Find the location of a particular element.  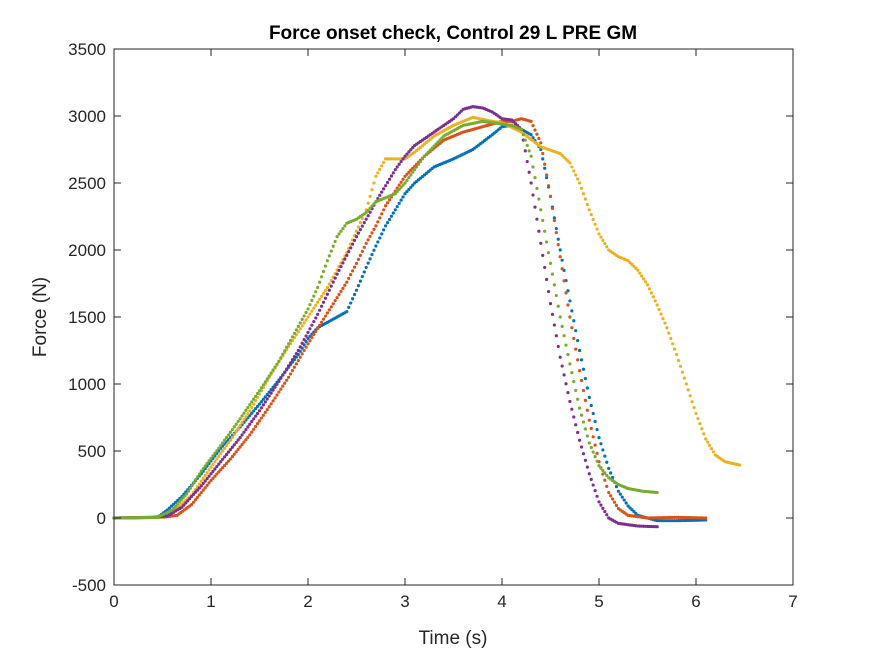

x-tick-label: 5 is located at coordinates (598, 601).